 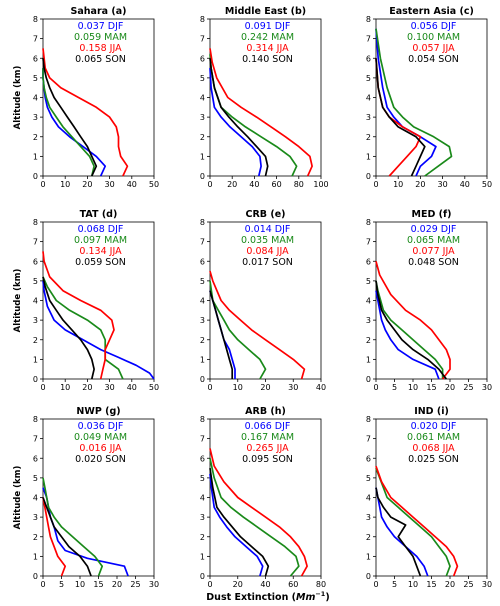 I want to click on chart-title: CRB (e), so click(x=266, y=214).